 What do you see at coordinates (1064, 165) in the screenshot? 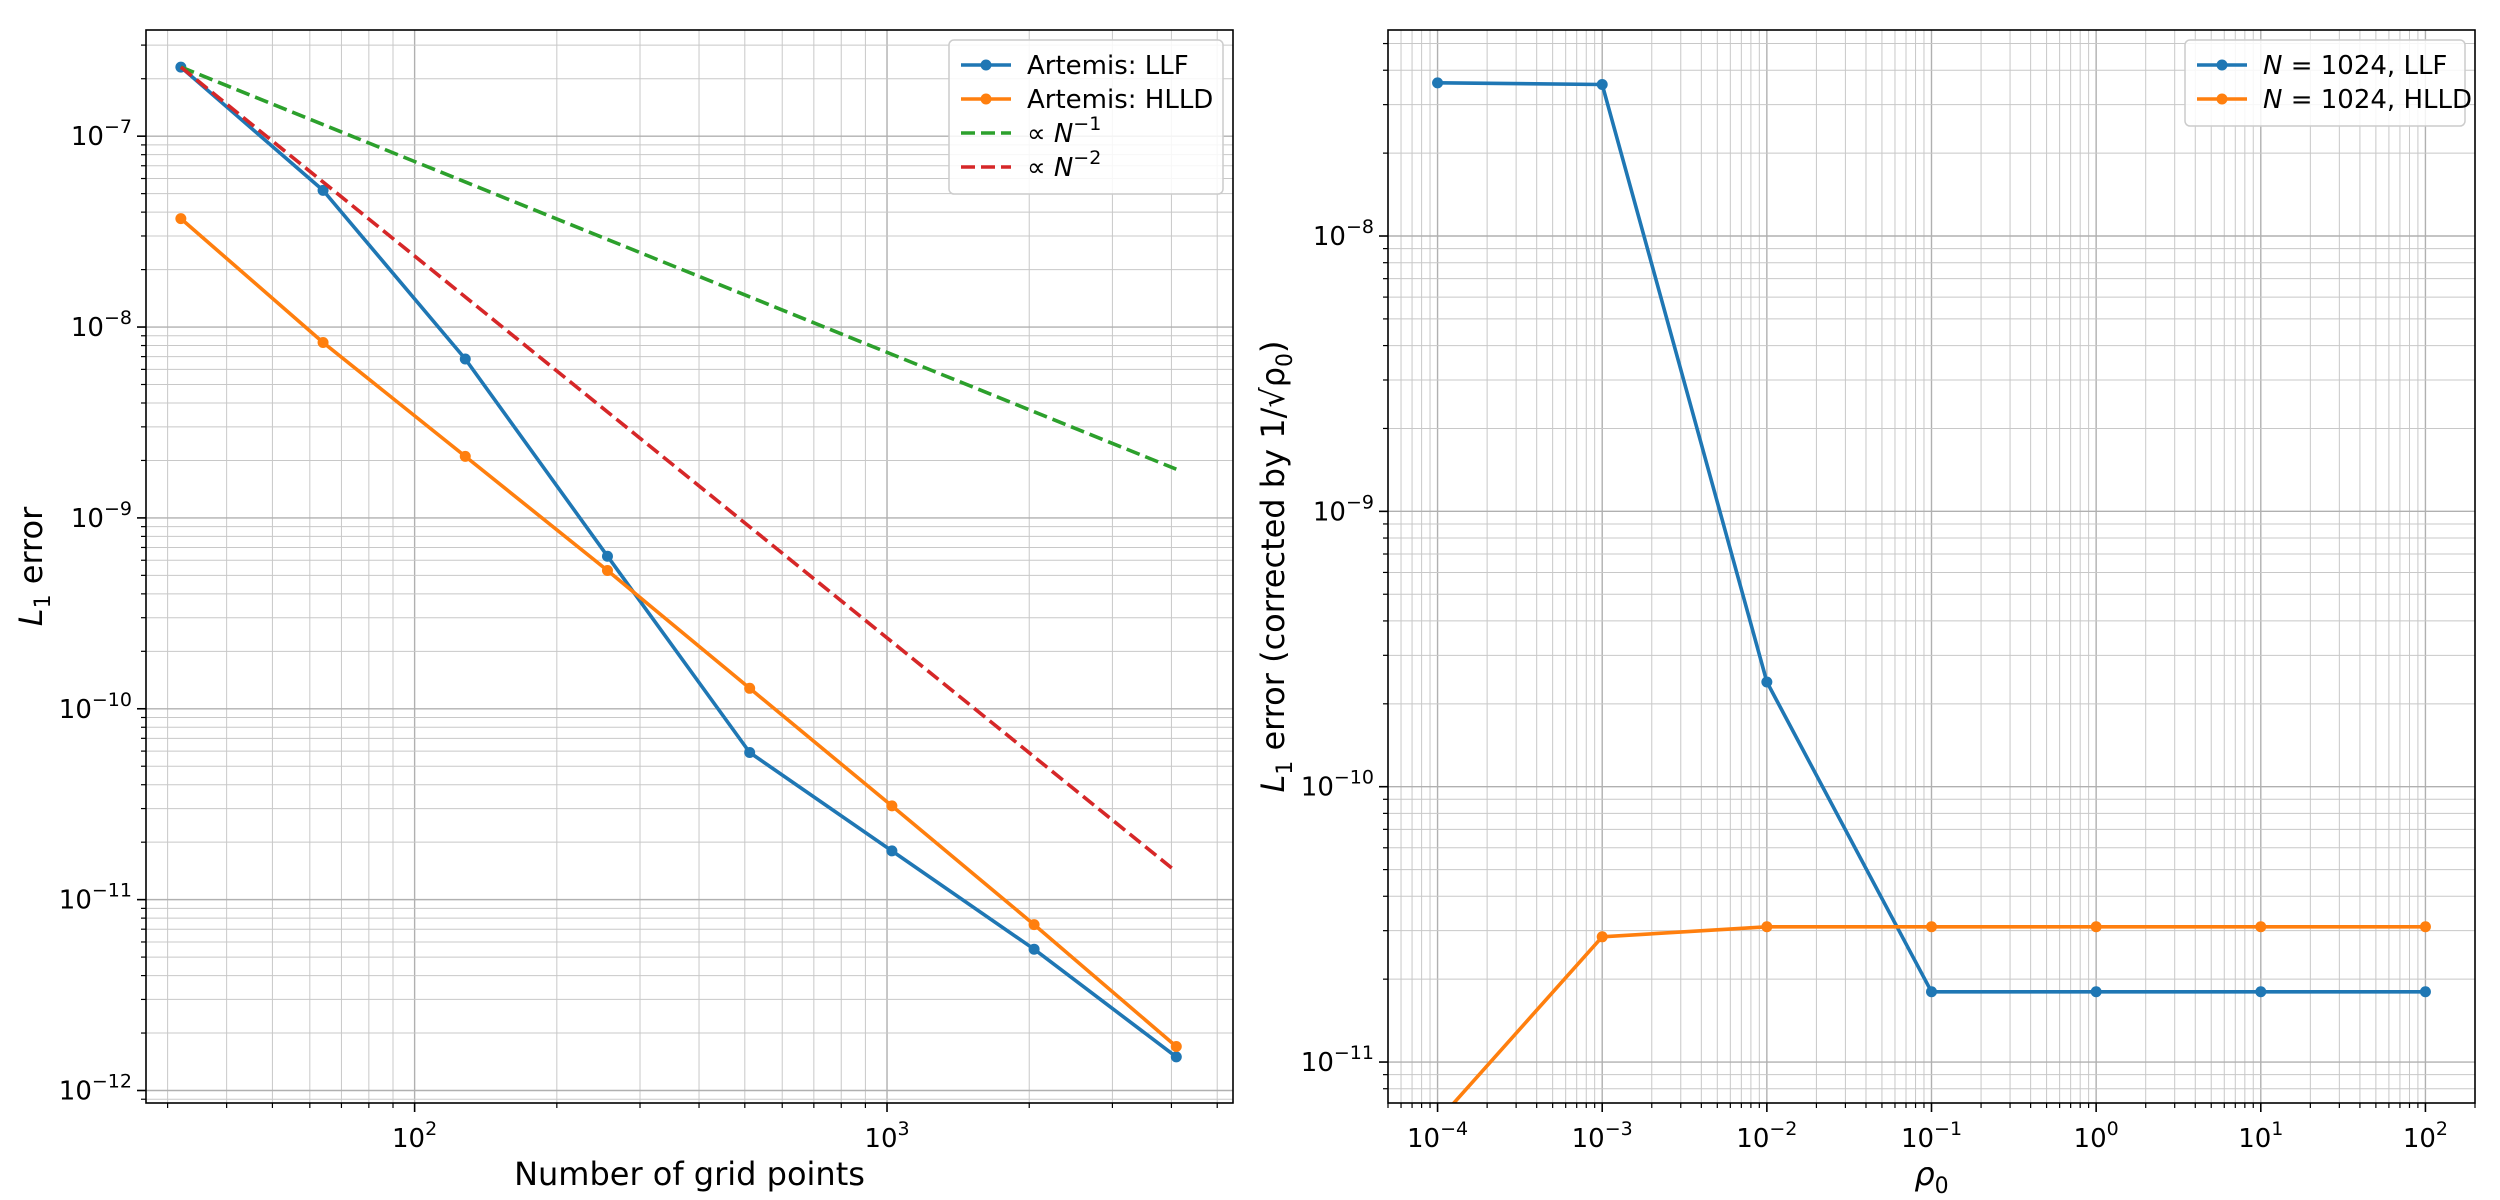
I see `legend-label: ∝ N−2` at bounding box center [1064, 165].